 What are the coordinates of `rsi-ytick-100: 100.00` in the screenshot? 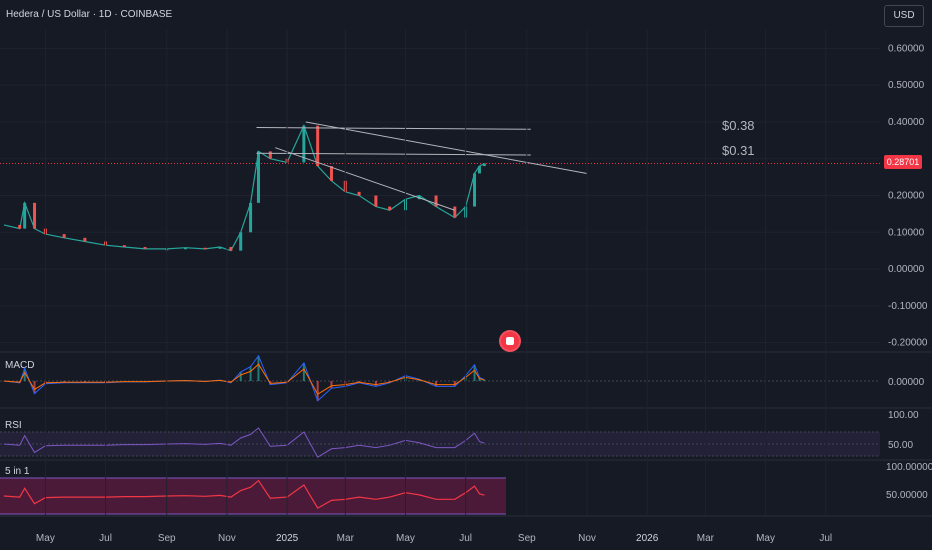 It's located at (903, 415).